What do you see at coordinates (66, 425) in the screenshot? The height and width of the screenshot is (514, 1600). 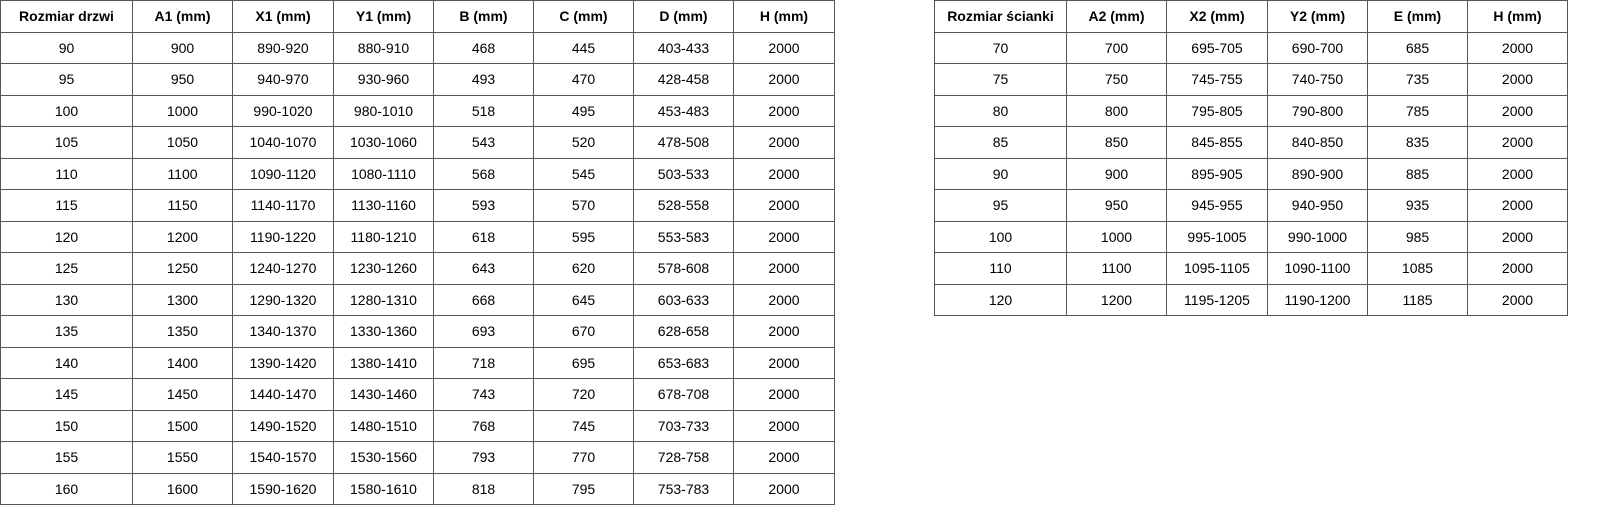 I see `table-cell: 150` at bounding box center [66, 425].